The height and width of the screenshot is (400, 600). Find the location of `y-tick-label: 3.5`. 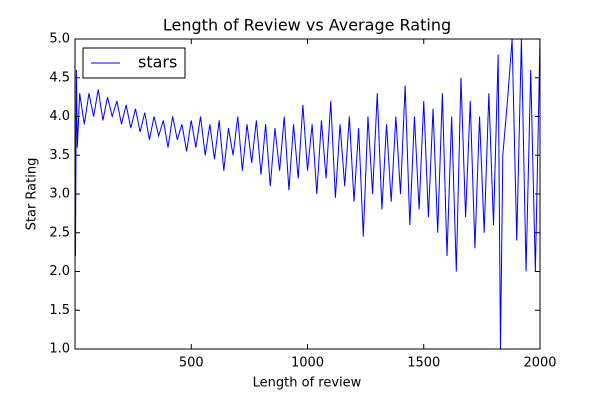

y-tick-label: 3.5 is located at coordinates (59, 155).